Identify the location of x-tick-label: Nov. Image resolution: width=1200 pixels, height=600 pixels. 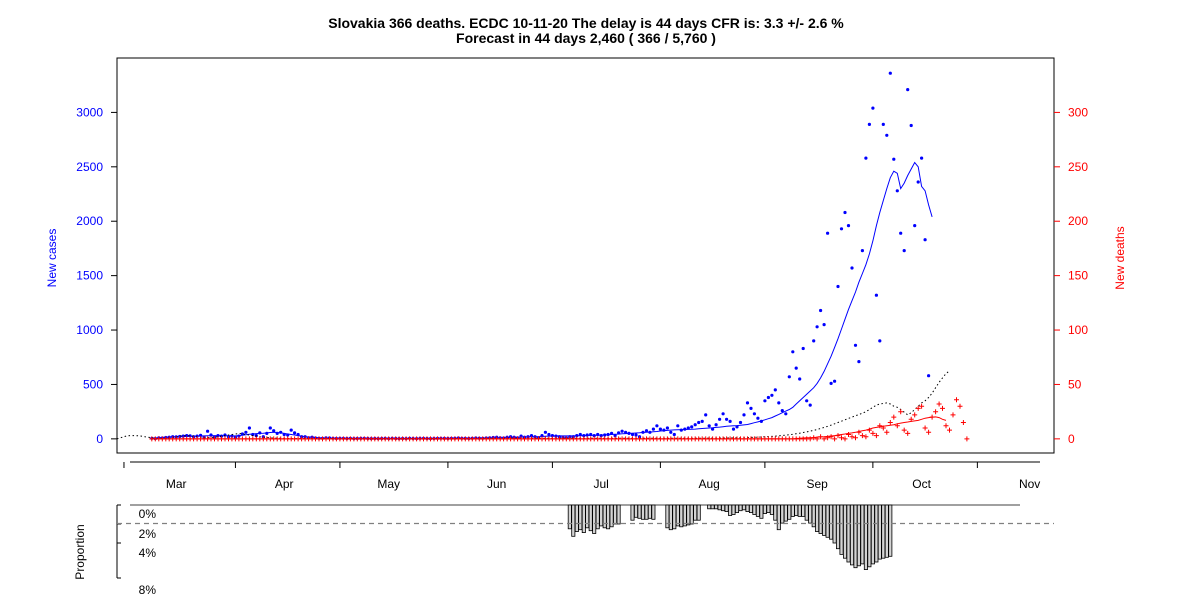
(1029, 484).